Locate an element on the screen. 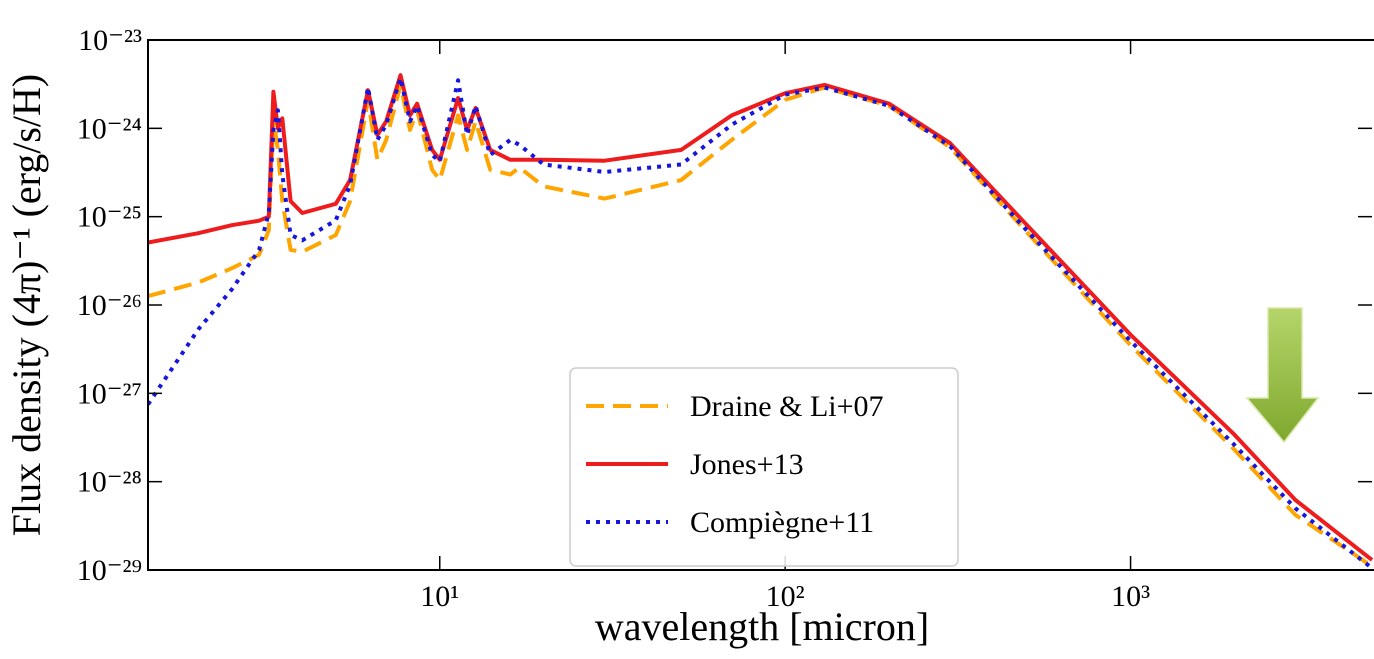  y-axis-label: Flux density (4π)⁻¹ (erg/s/H) is located at coordinates (26, 305).